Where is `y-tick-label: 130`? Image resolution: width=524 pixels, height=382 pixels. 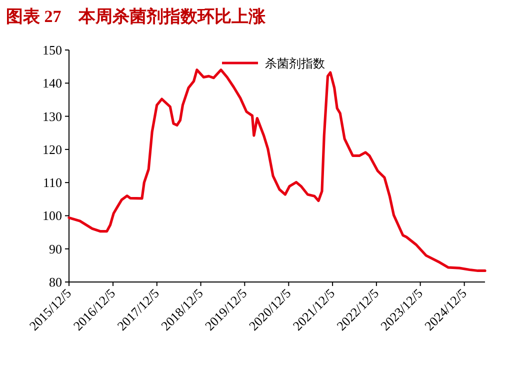
y-tick-label: 130 is located at coordinates (52, 116).